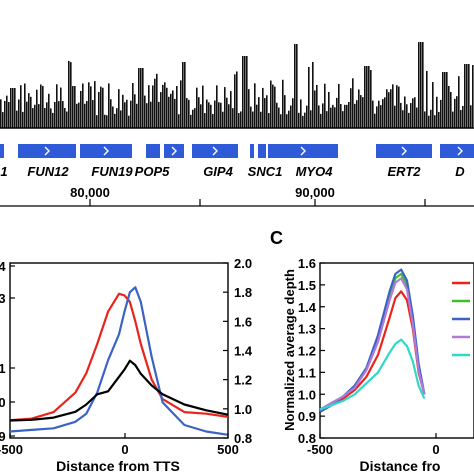  Describe the element at coordinates (307, 351) in the screenshot. I see `y-tick-label: 1.2` at that location.